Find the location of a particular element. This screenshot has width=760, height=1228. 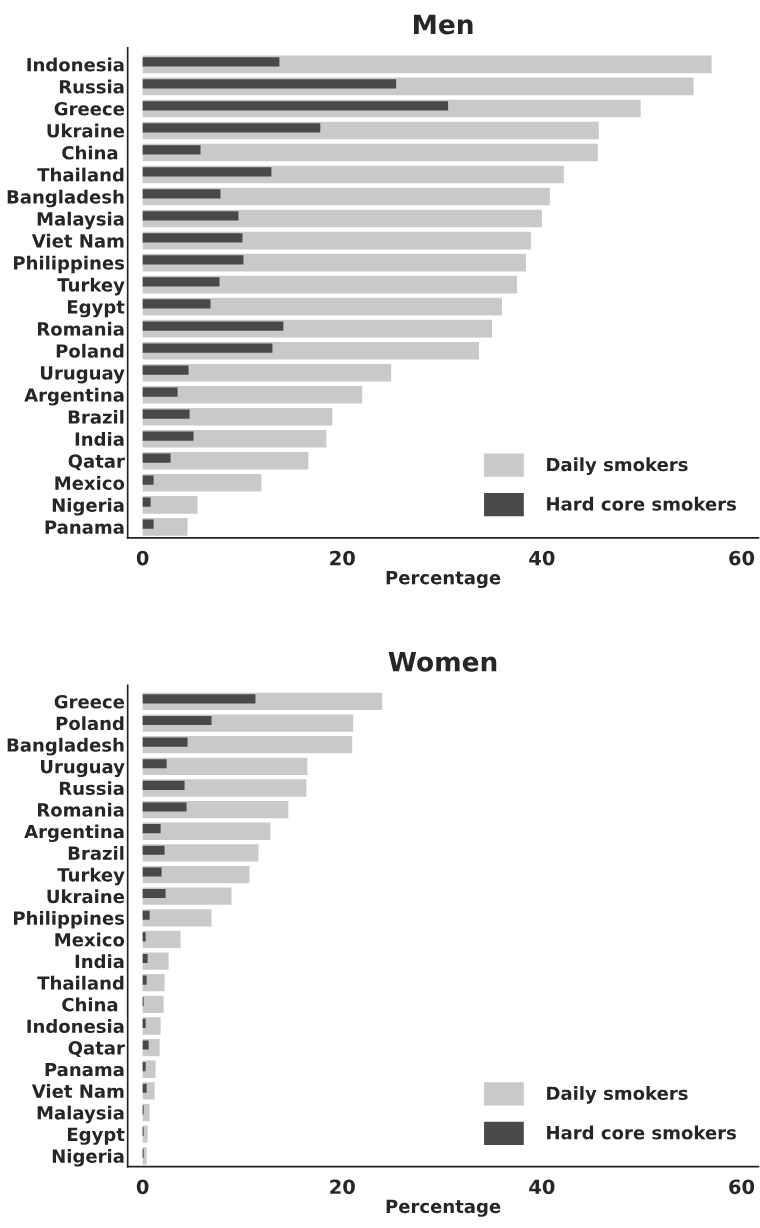

y-tick-label: Turkey is located at coordinates (91, 286).